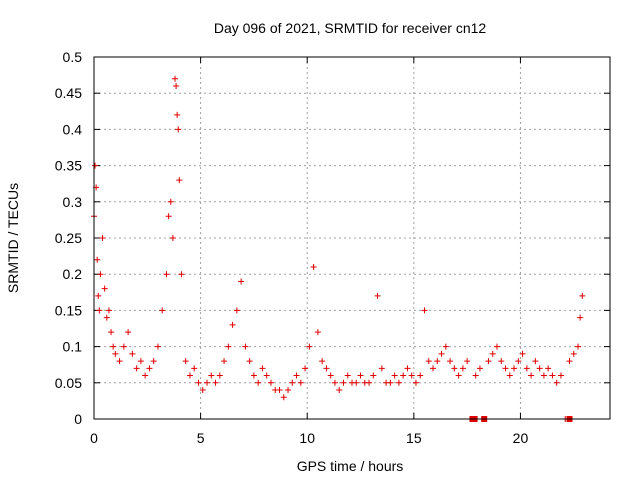 Image resolution: width=640 pixels, height=480 pixels. I want to click on y-tick-label: 0.5, so click(73, 57).